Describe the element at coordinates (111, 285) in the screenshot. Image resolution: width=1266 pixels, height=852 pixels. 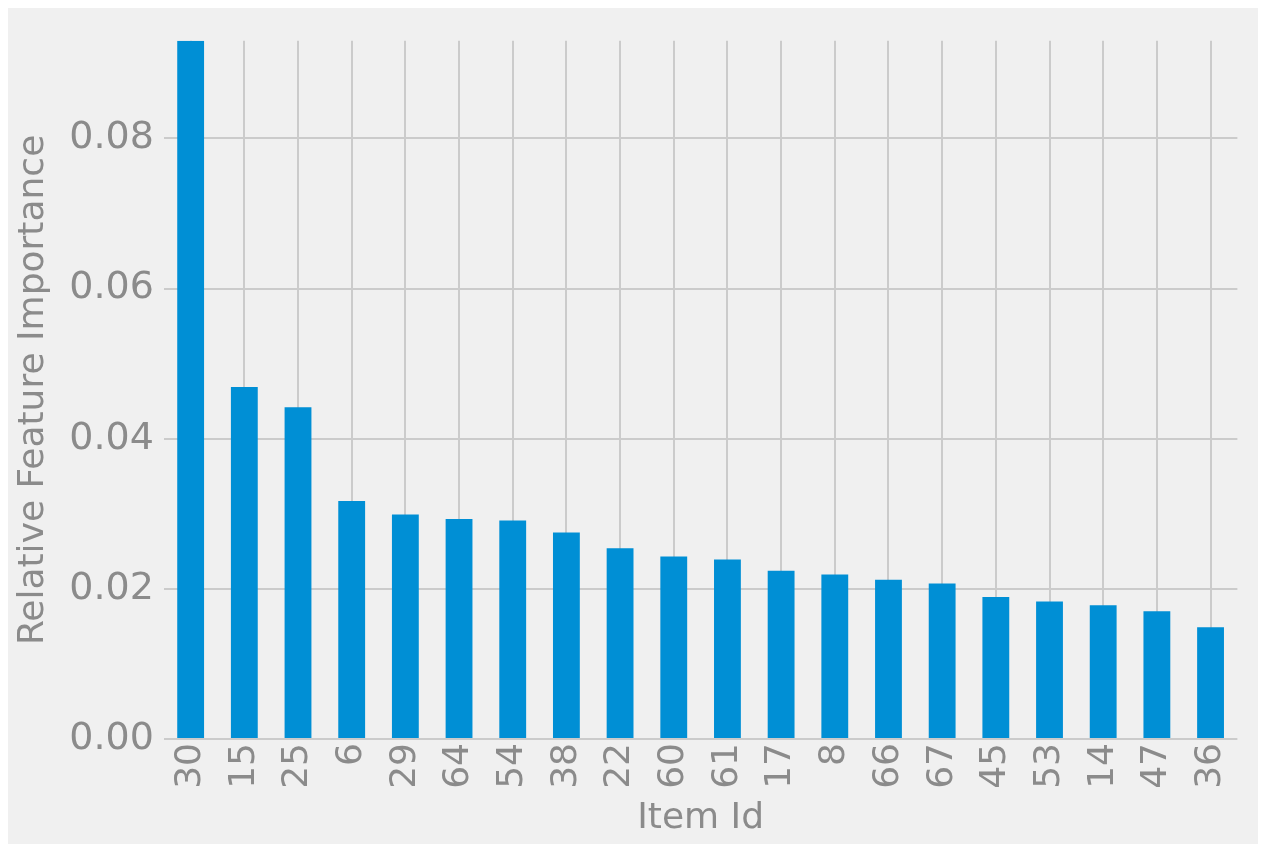
I see `y-tick-label: 0.06` at that location.